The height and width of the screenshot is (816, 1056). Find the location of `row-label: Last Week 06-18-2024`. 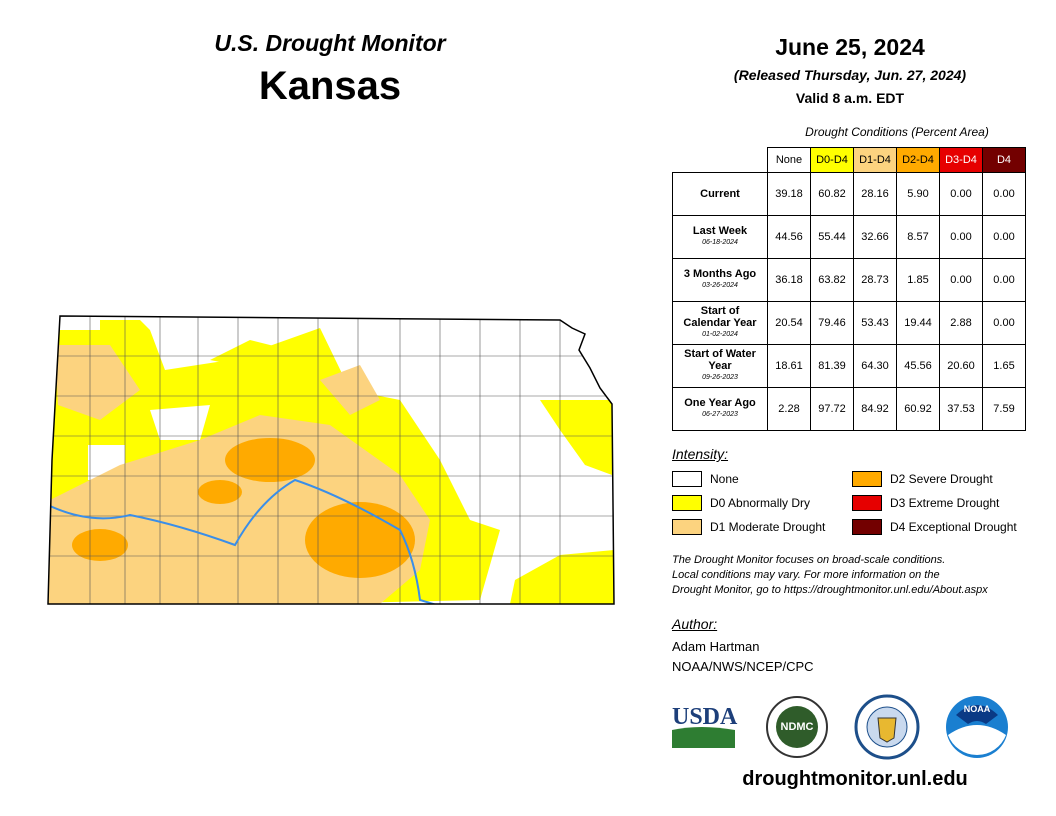

row-label: Last Week 06-18-2024 is located at coordinates (720, 237).